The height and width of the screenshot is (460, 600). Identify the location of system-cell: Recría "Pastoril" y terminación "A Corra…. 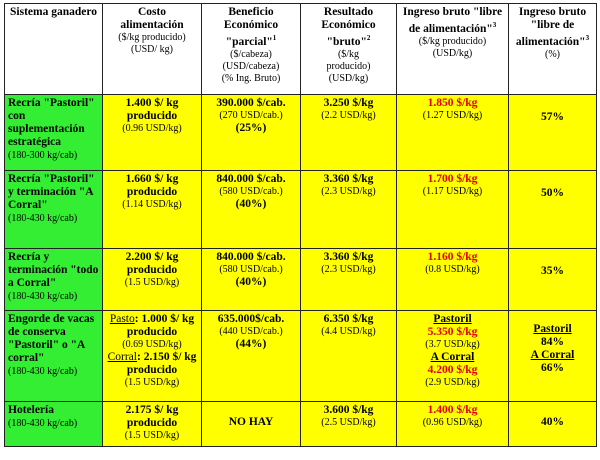
(53, 209).